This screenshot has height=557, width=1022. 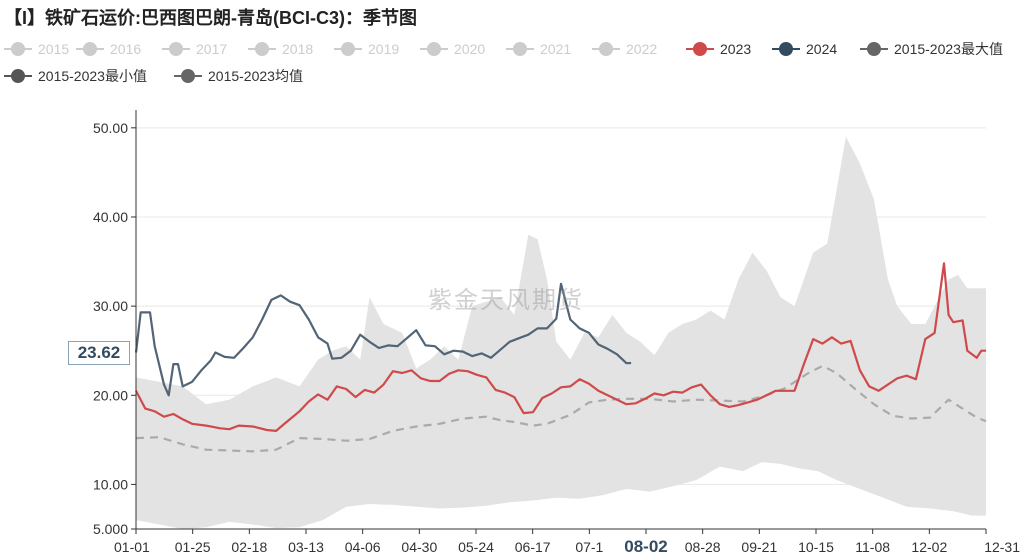 What do you see at coordinates (872, 547) in the screenshot?
I see `x-tick-label: 11-08` at bounding box center [872, 547].